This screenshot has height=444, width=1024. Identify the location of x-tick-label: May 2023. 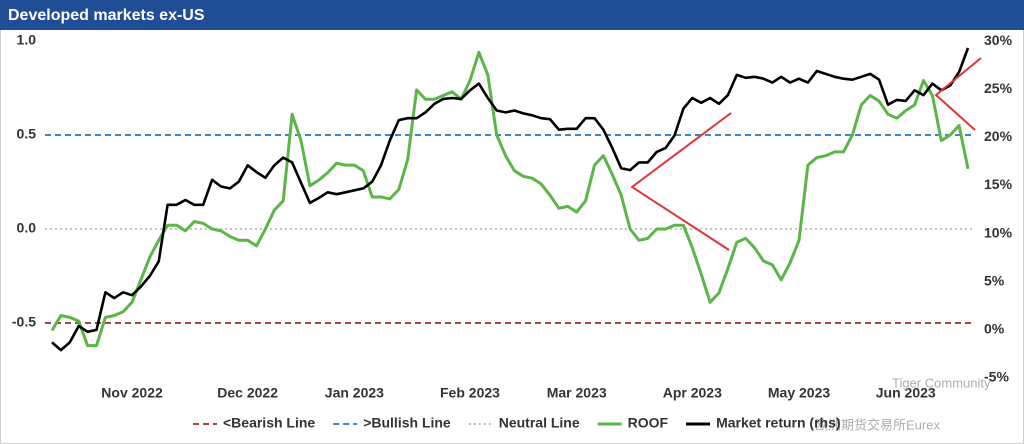
(799, 393).